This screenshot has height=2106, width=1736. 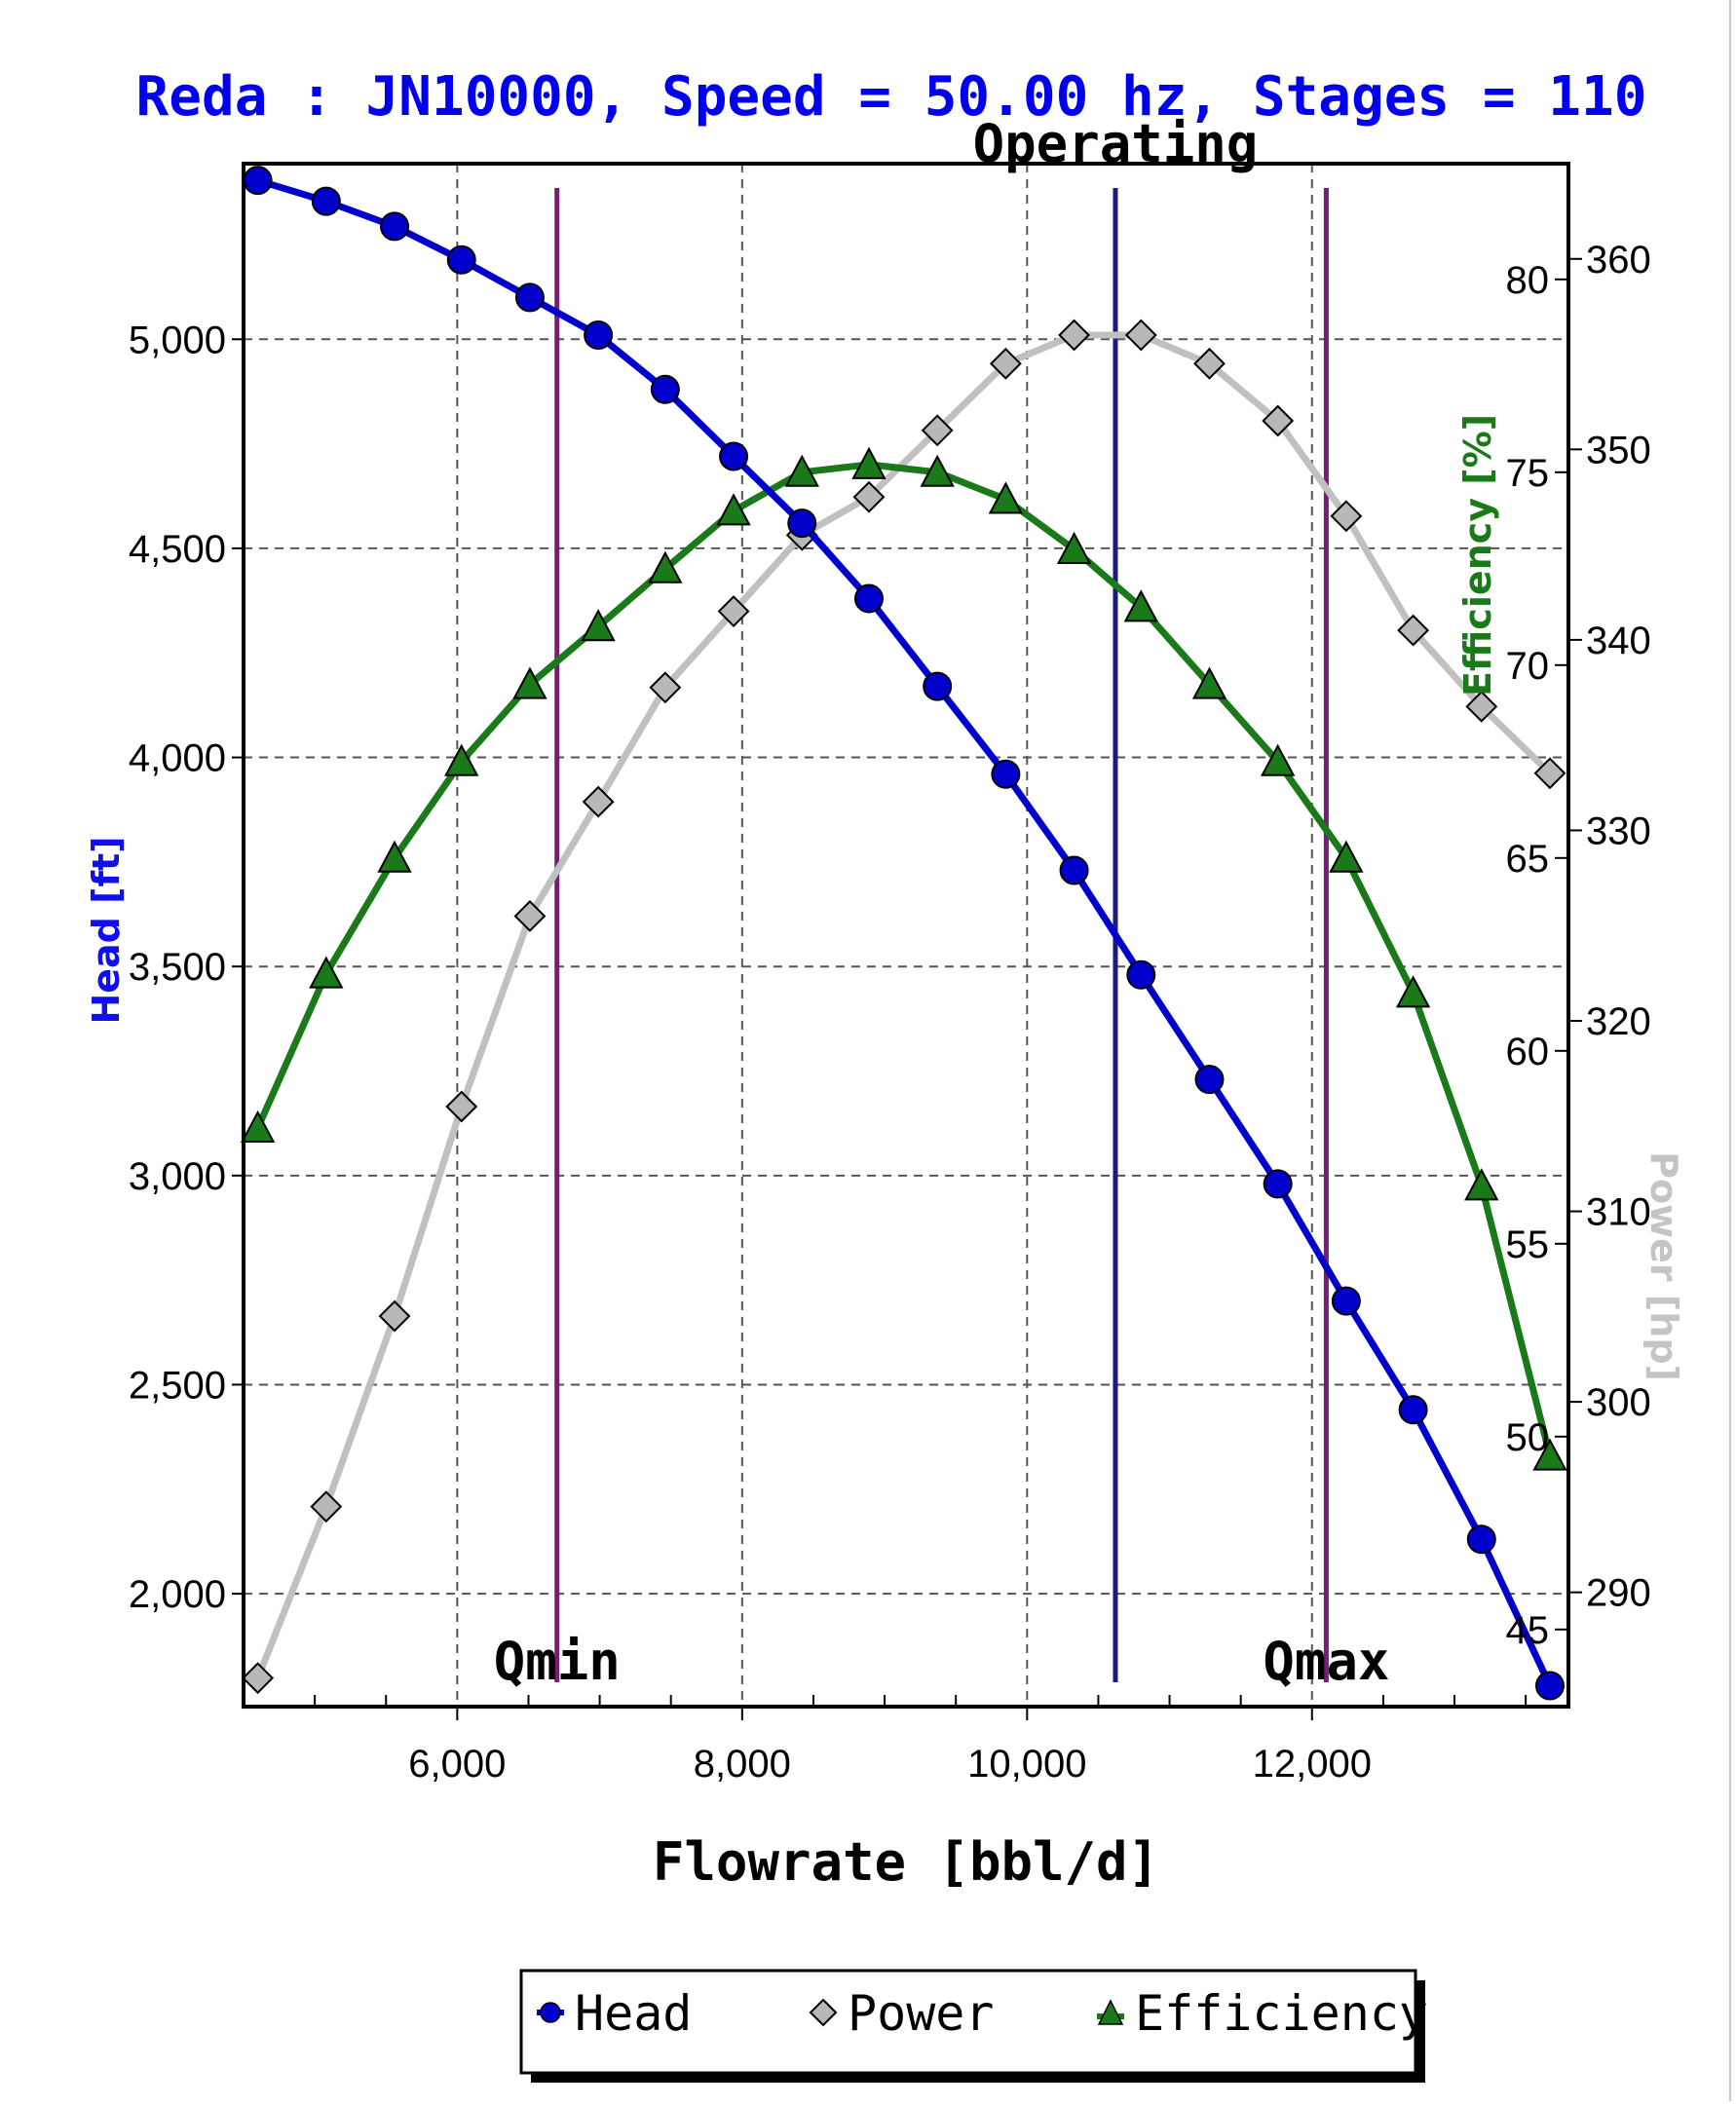 I want to click on power-tick-label: 300, so click(x=1618, y=1402).